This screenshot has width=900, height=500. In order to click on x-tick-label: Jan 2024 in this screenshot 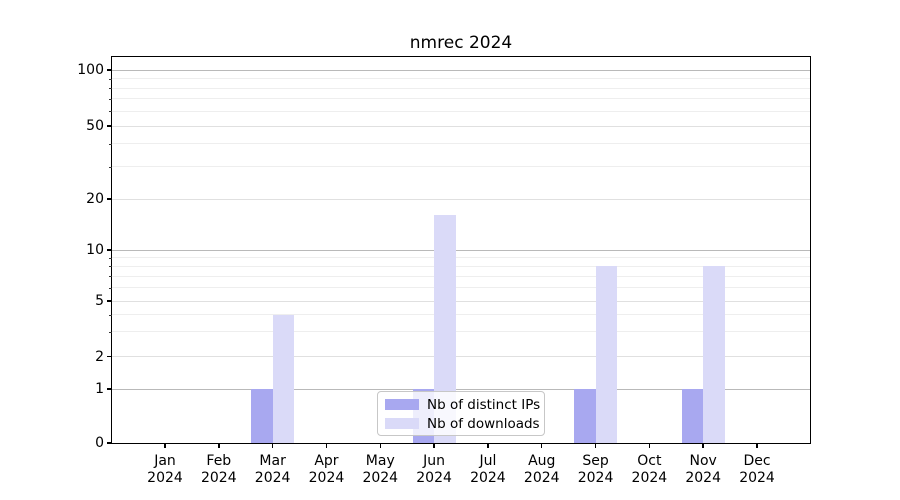, I will do `click(165, 469)`.